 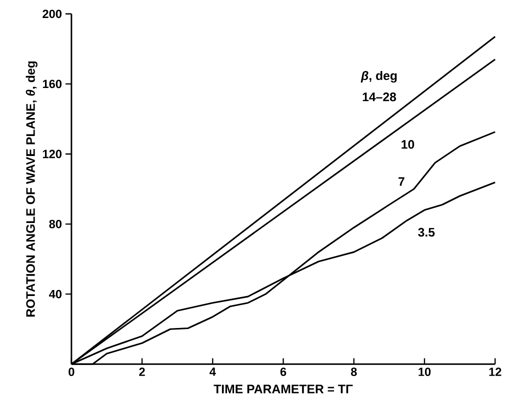 I want to click on x-tick-label: 4, so click(x=213, y=372).